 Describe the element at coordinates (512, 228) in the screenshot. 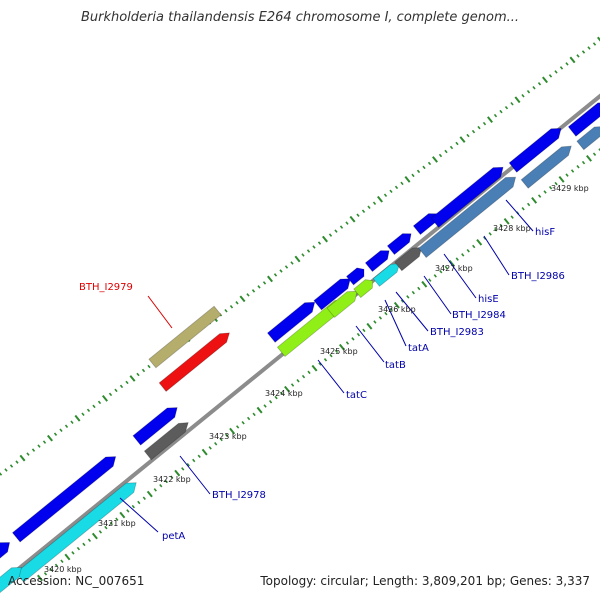

I see `kbp-label-3428: 3428 kbp` at that location.